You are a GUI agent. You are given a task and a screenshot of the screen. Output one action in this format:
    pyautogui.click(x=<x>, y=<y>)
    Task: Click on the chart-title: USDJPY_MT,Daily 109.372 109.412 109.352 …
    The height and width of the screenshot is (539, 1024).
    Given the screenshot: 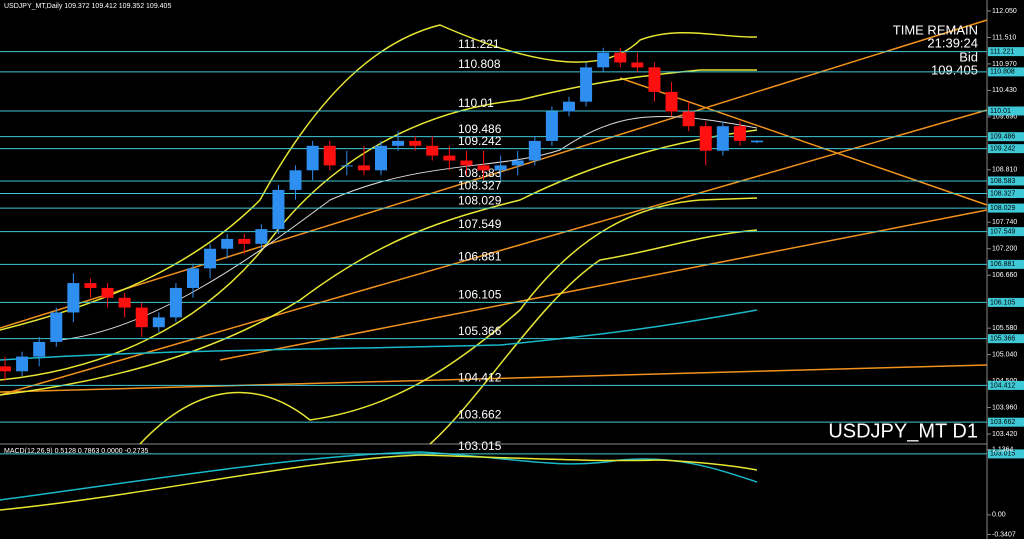 What is the action you would take?
    pyautogui.click(x=87, y=6)
    